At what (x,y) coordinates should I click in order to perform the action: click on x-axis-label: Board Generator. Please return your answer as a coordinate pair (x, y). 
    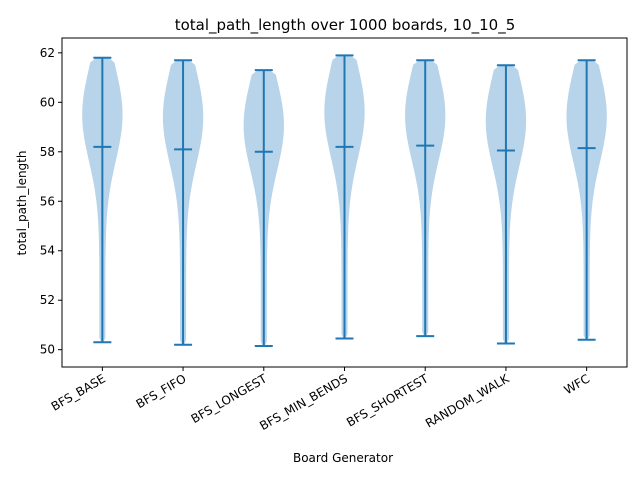
    Looking at the image, I should click on (343, 458).